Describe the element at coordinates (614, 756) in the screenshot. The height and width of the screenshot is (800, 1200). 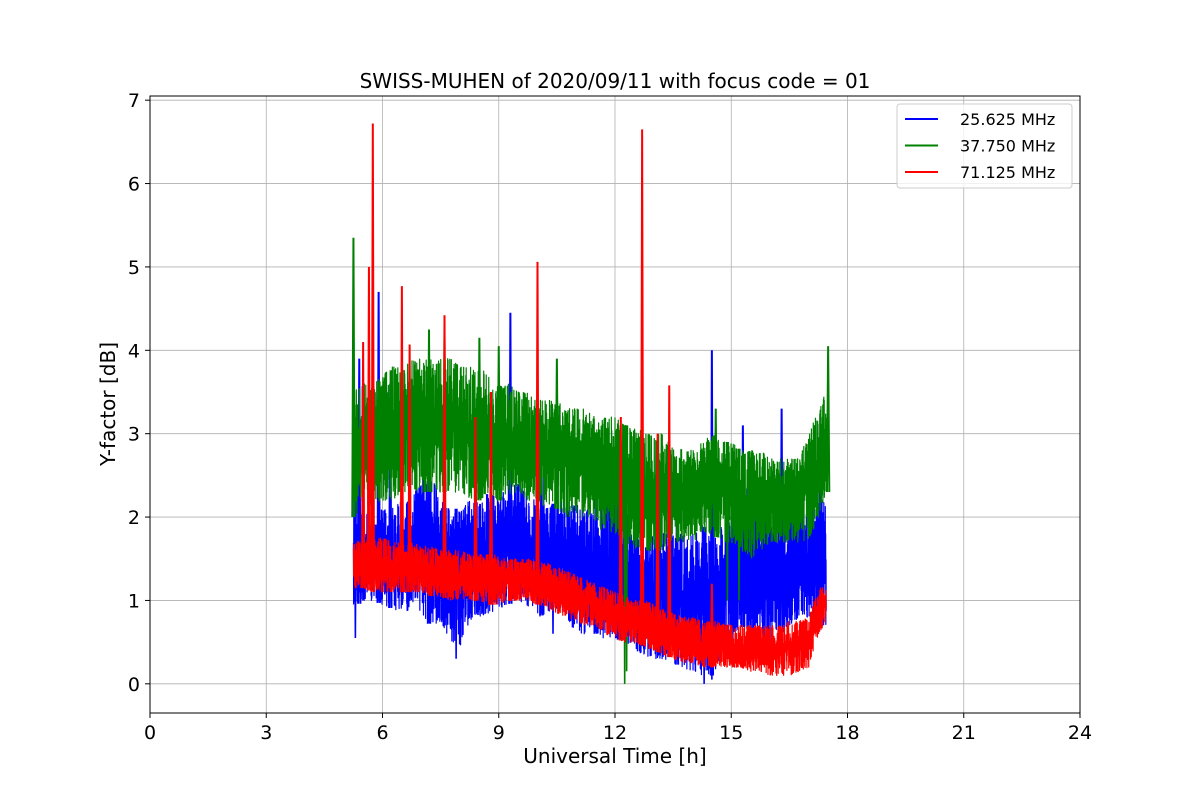
I see `x-axis-label: Universal Time [h]` at that location.